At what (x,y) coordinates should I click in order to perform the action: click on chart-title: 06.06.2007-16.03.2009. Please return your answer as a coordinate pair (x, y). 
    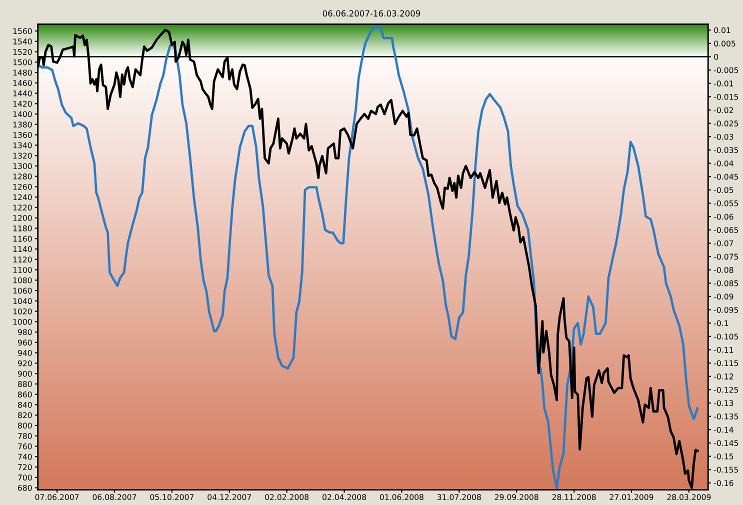
    Looking at the image, I should click on (371, 13).